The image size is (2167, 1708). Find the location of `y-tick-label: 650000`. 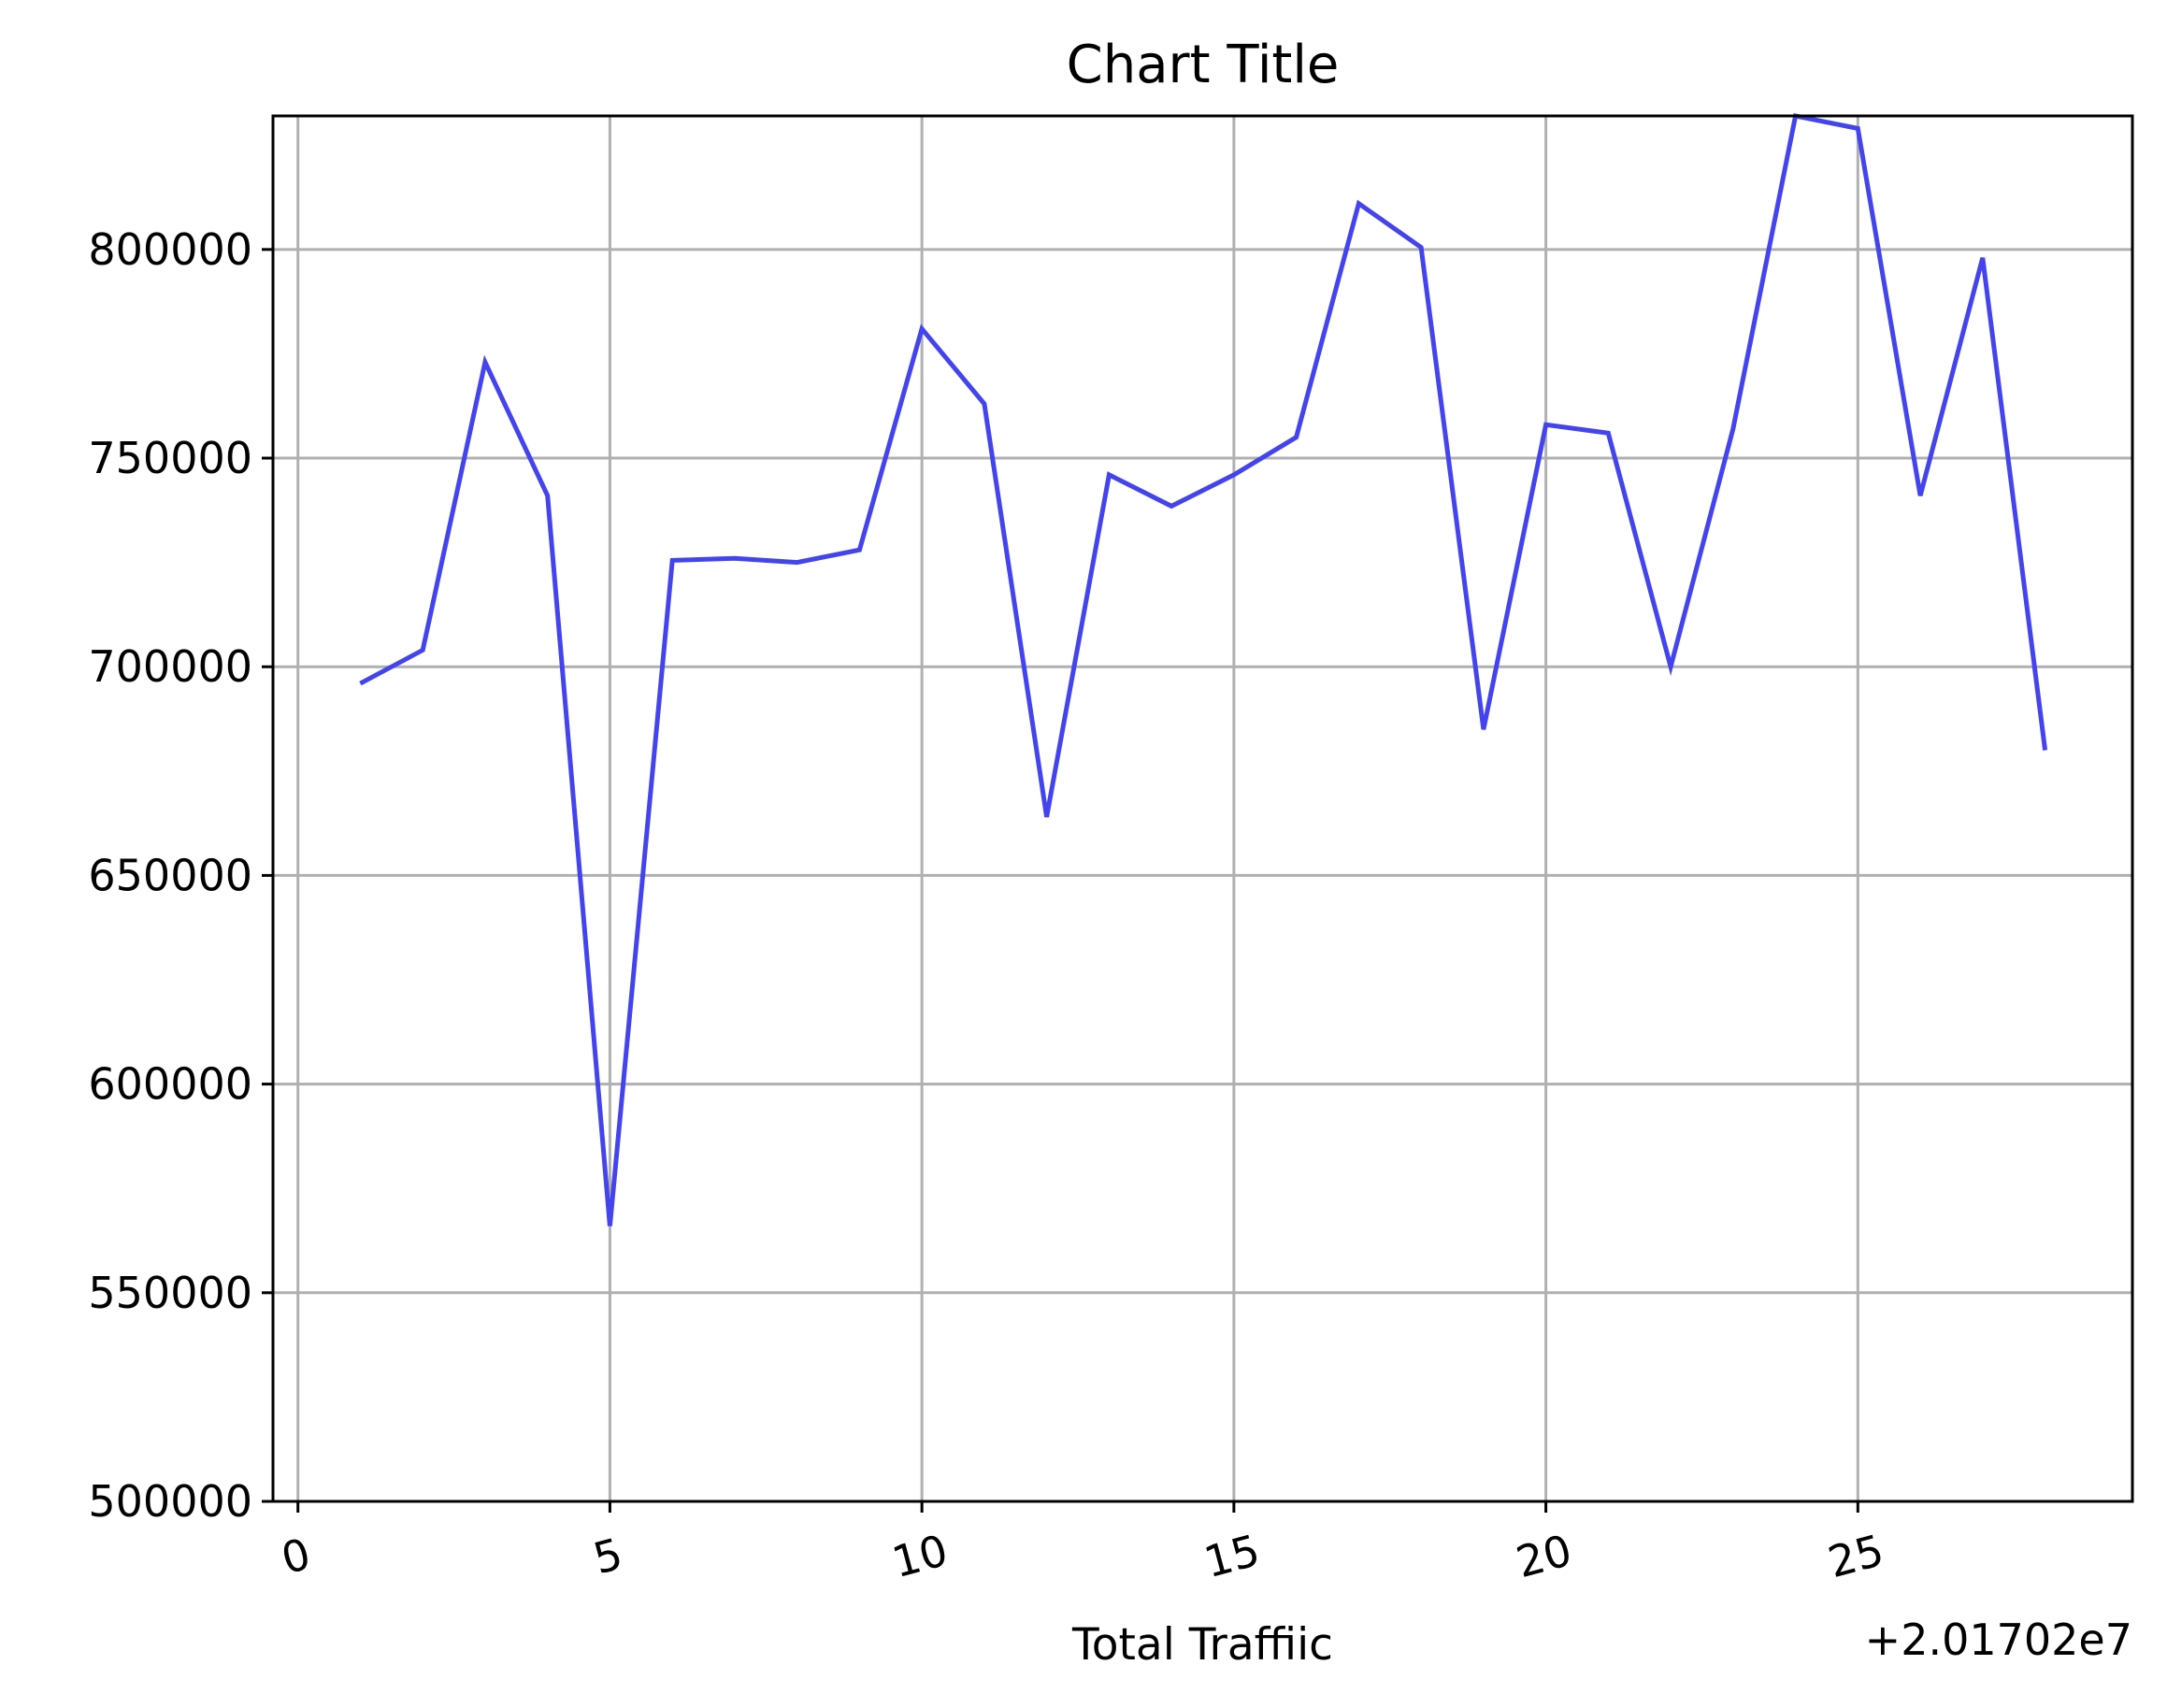

y-tick-label: 650000 is located at coordinates (170, 875).